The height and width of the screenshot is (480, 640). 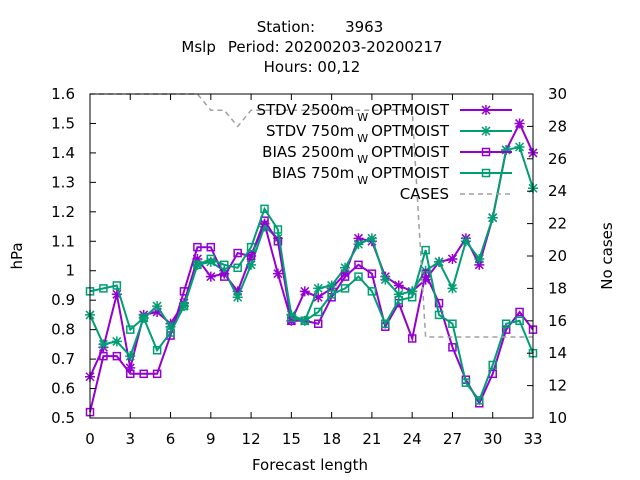 What do you see at coordinates (63, 330) in the screenshot?
I see `y-tick-label: 0.8` at bounding box center [63, 330].